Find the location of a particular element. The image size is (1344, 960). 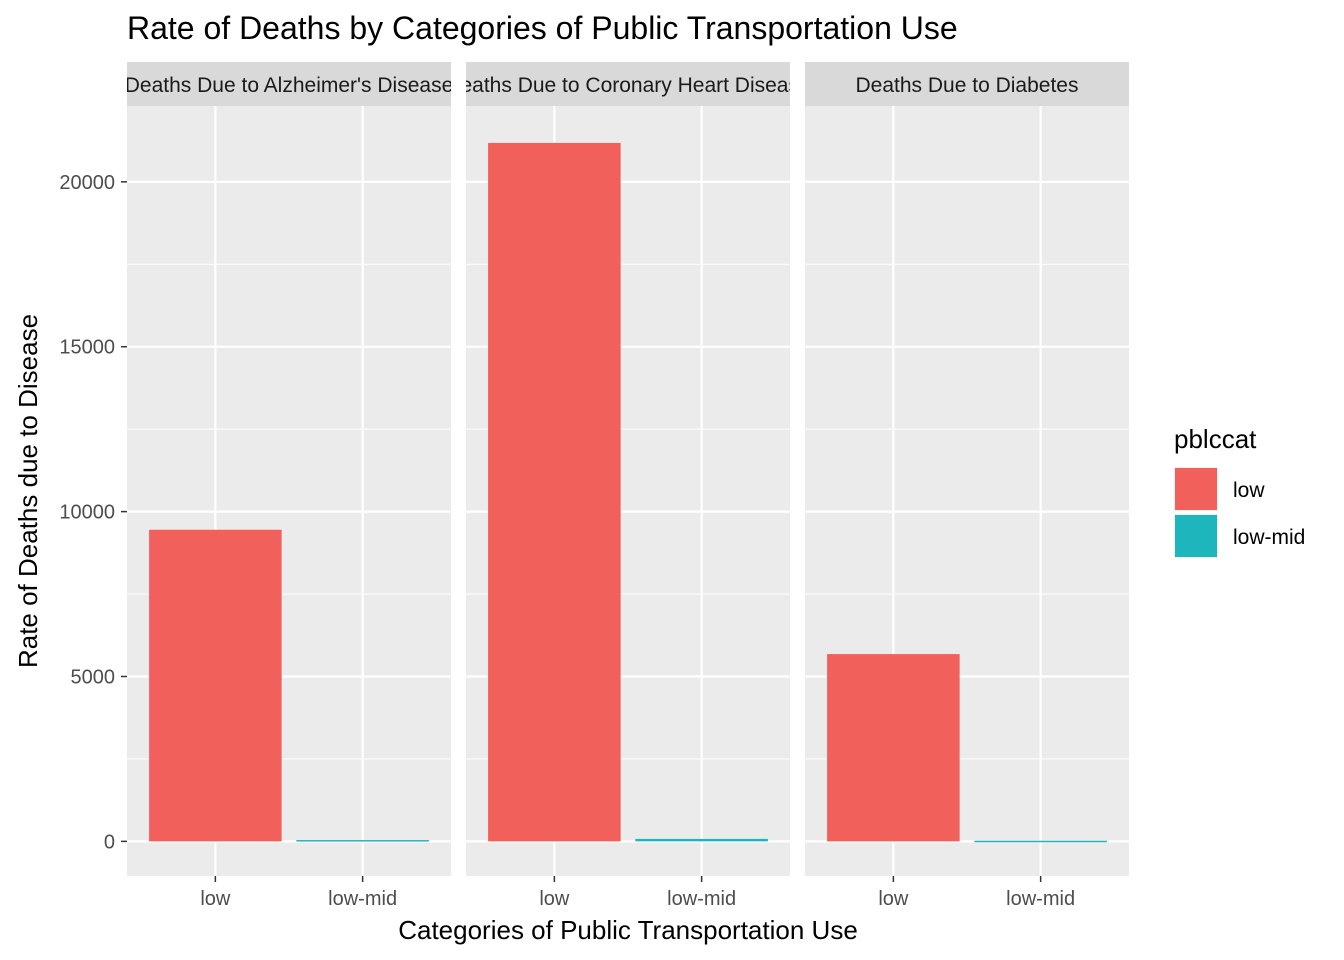

legend-key-low is located at coordinates (1196, 489).